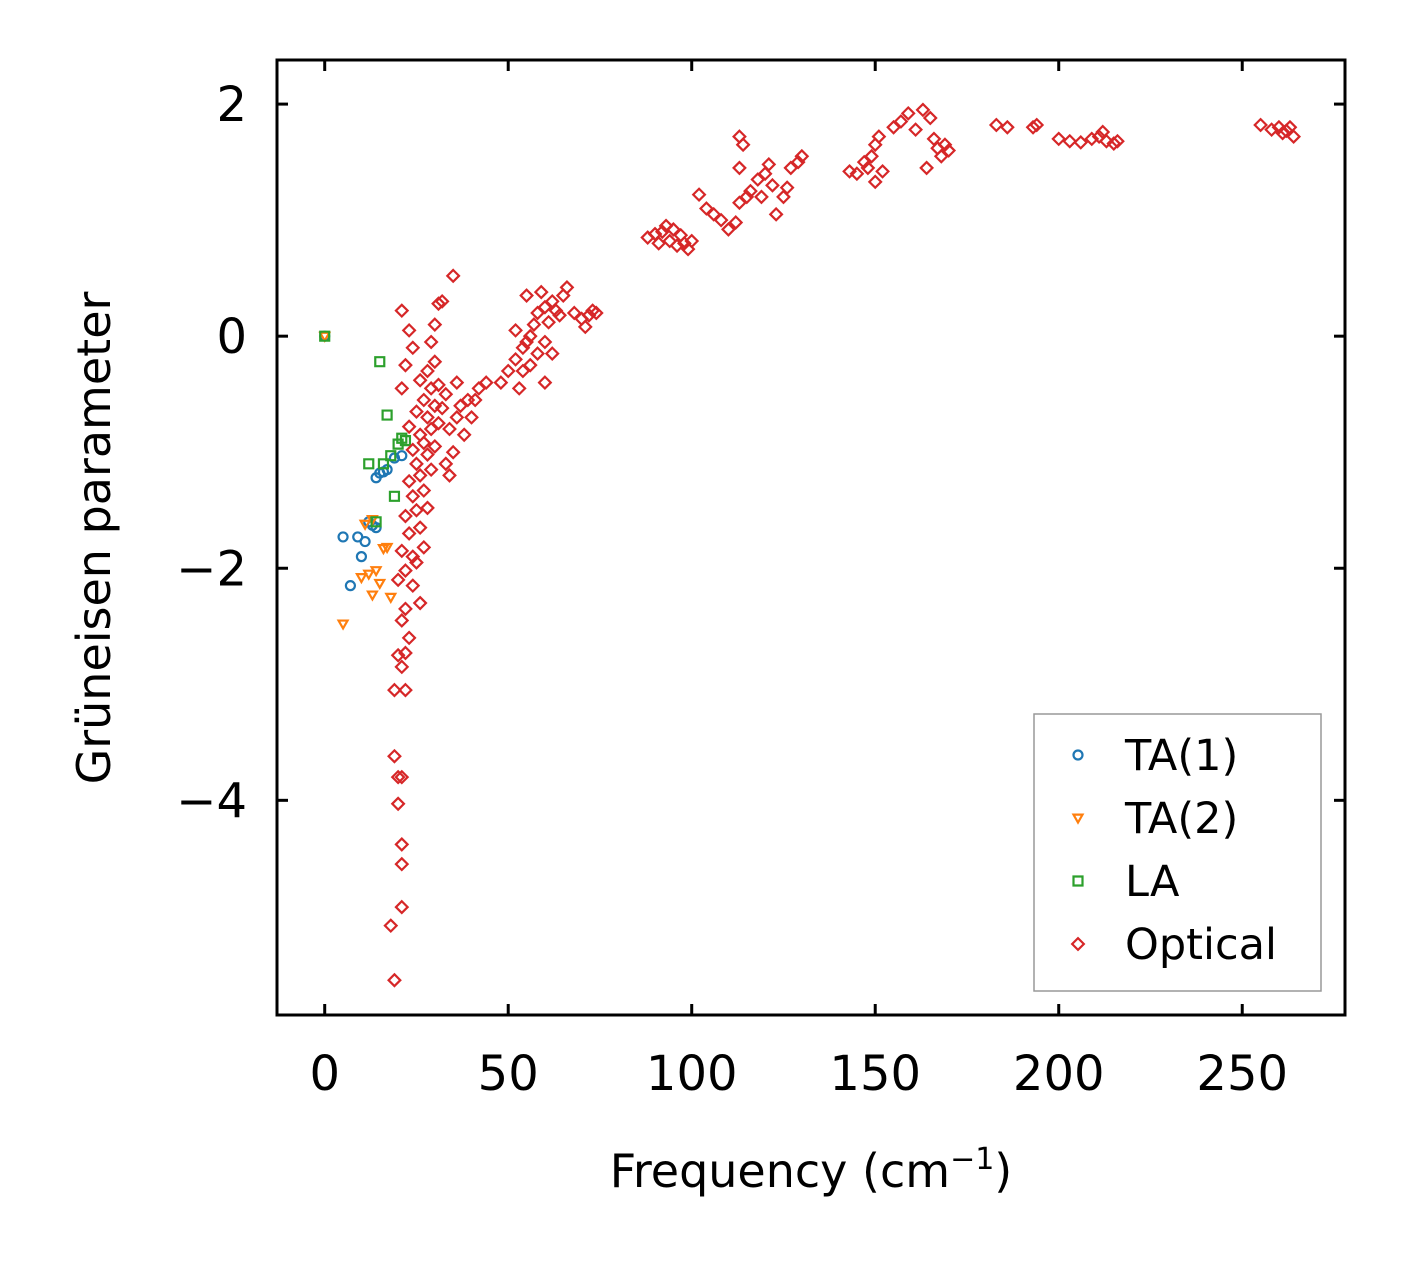 The width and height of the screenshot is (1406, 1264). I want to click on series-la, so click(365, 429).